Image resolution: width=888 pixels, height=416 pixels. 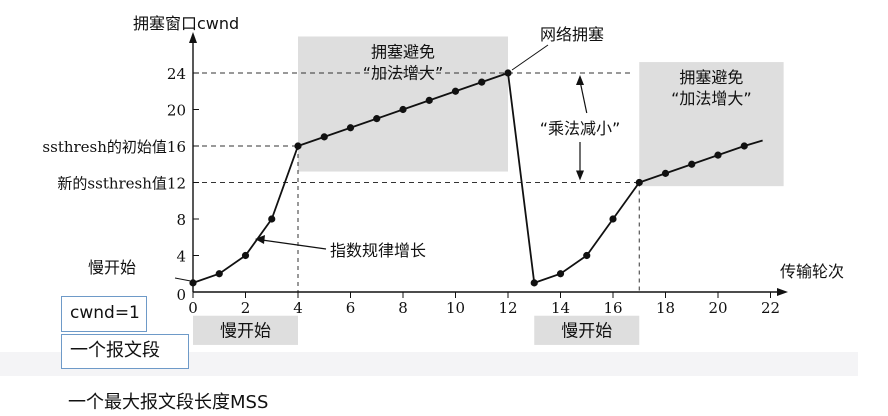 What do you see at coordinates (583, 97) in the screenshot?
I see `decrease-arrow-up` at bounding box center [583, 97].